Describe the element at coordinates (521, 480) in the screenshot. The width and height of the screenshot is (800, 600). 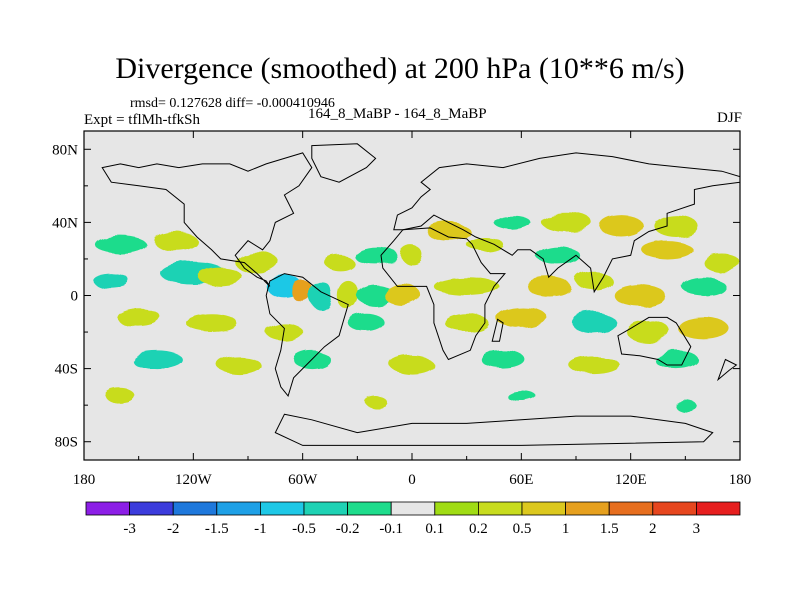
I see `x-tick-label-4: 60E` at that location.